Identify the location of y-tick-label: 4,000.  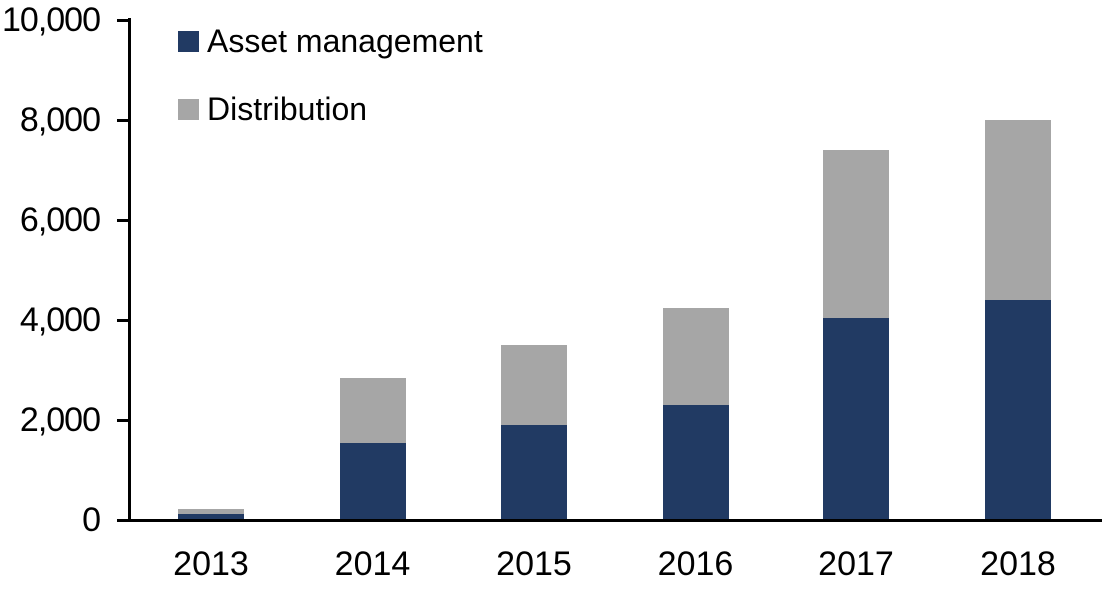
(60, 320).